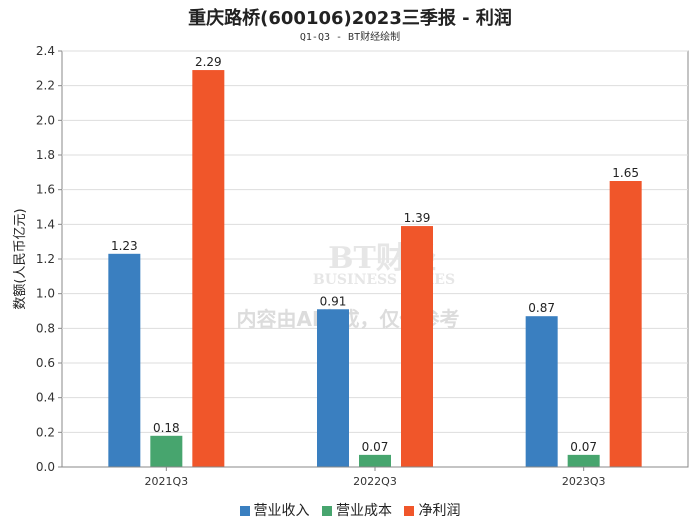 The height and width of the screenshot is (524, 700). Describe the element at coordinates (45, 328) in the screenshot. I see `y-tick-label: 0.8` at that location.